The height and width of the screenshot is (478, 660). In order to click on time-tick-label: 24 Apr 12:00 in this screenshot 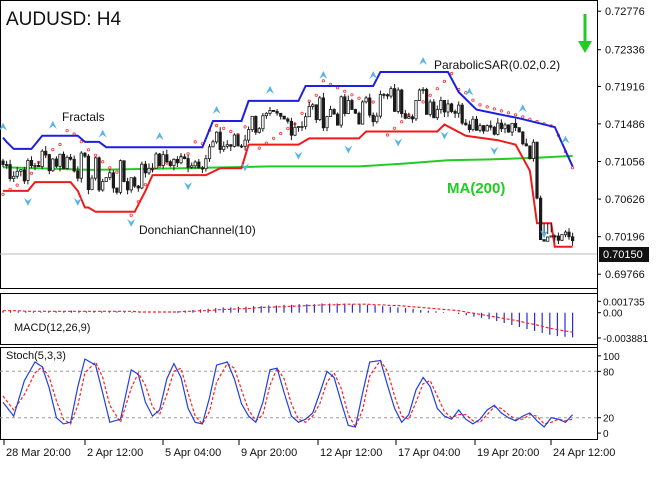, I will do `click(584, 453)`.